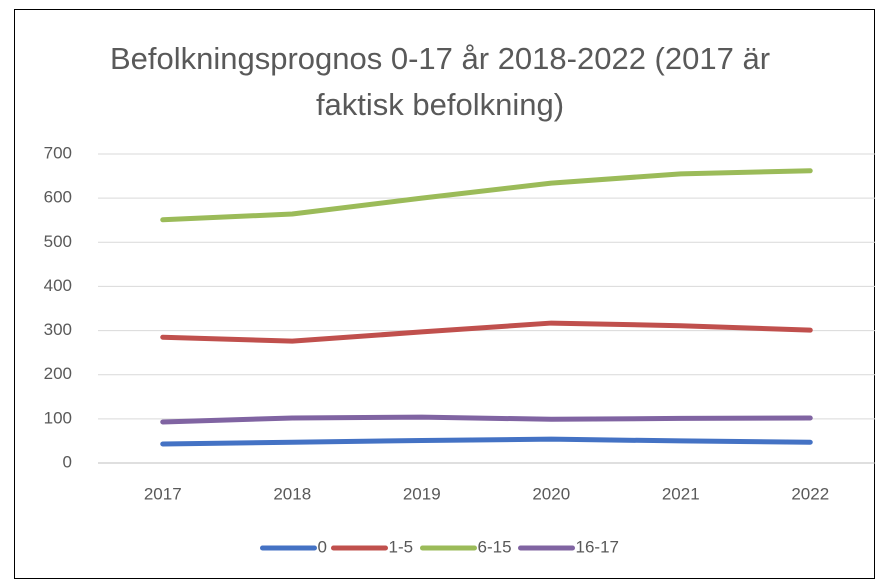 The width and height of the screenshot is (889, 582). What do you see at coordinates (401, 546) in the screenshot?
I see `legend-label: 1-5` at bounding box center [401, 546].